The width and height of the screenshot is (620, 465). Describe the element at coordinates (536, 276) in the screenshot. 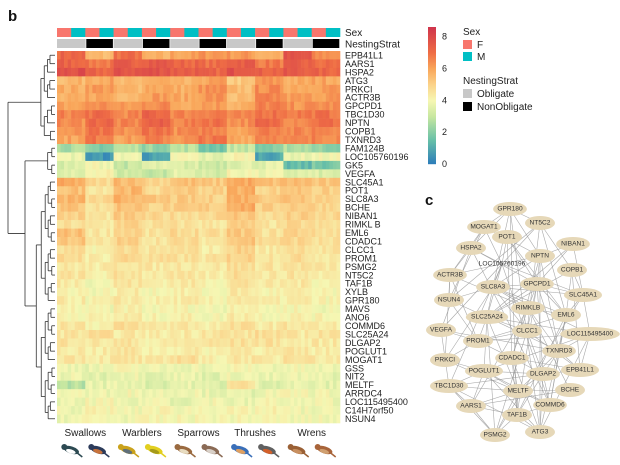

I see `network-edge` at that location.